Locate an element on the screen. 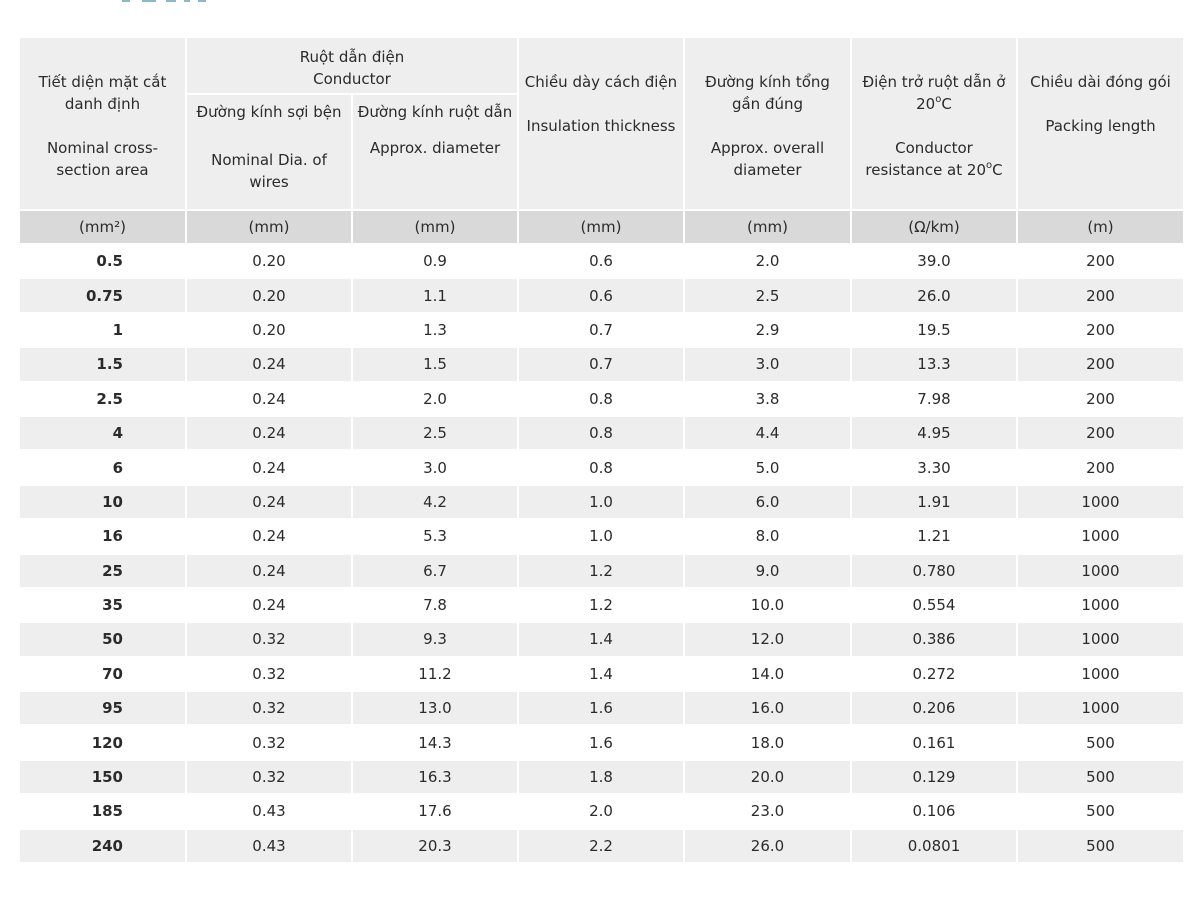 Image resolution: width=1200 pixels, height=900 pixels. header-size-en: Nominal cross-section area is located at coordinates (102, 159).